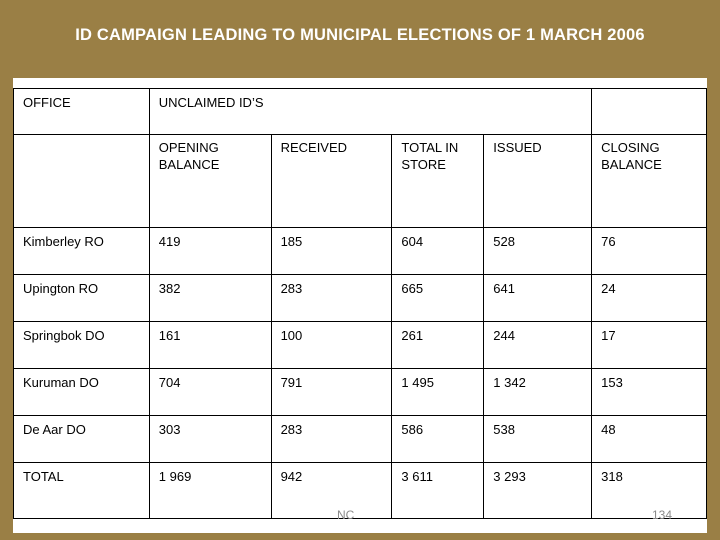 This screenshot has height=540, width=720. What do you see at coordinates (81, 490) in the screenshot?
I see `office-cell: TOTAL` at bounding box center [81, 490].